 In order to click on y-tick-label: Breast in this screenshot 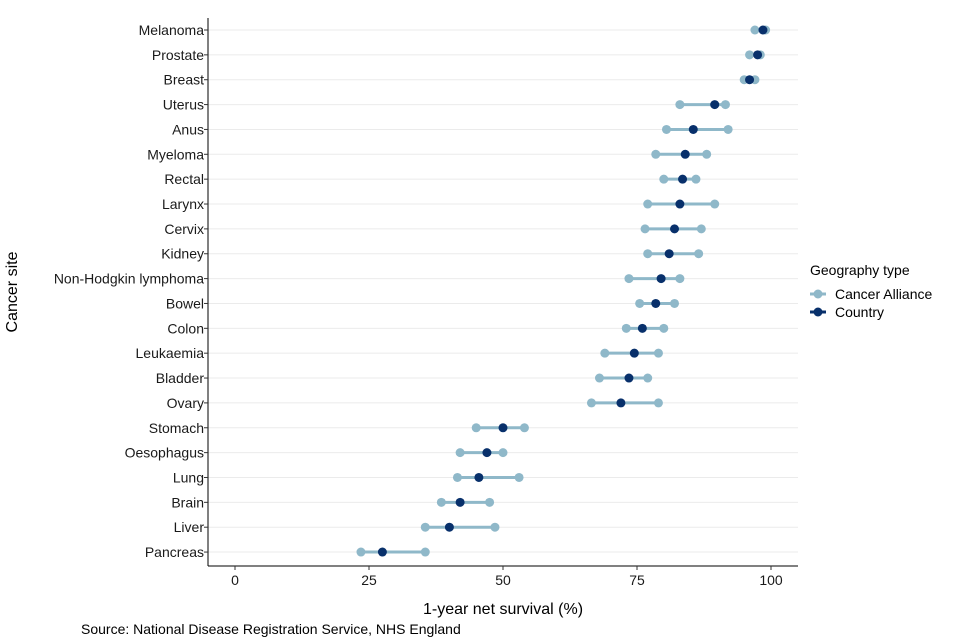, I will do `click(184, 80)`.